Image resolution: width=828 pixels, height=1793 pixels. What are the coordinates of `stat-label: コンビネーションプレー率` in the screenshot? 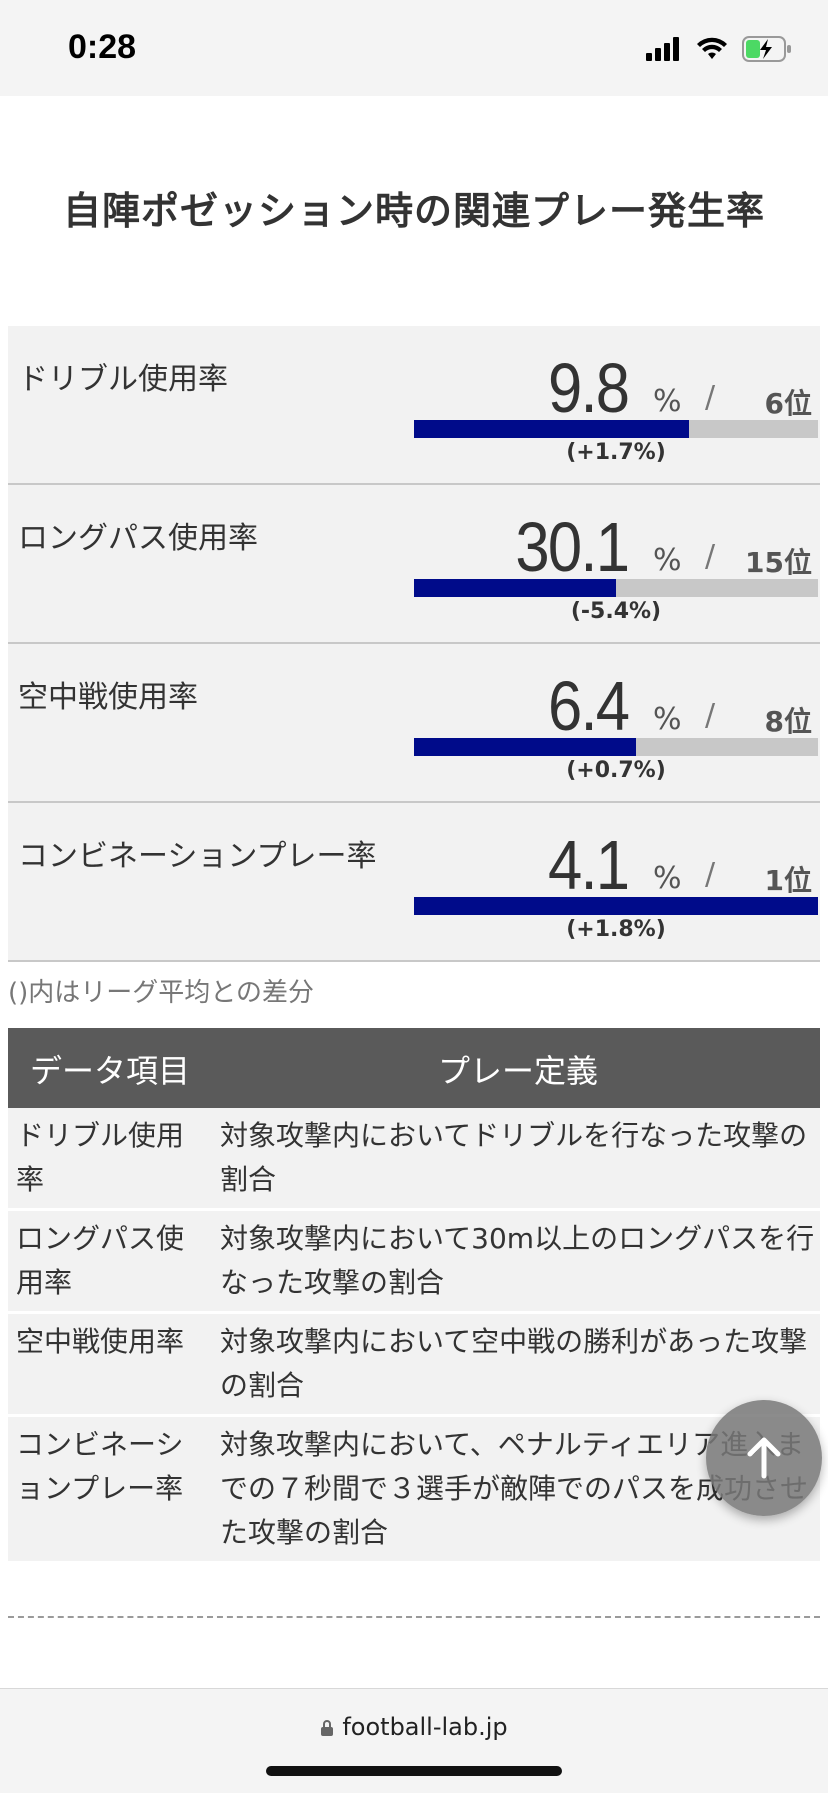 It's located at (197, 856).